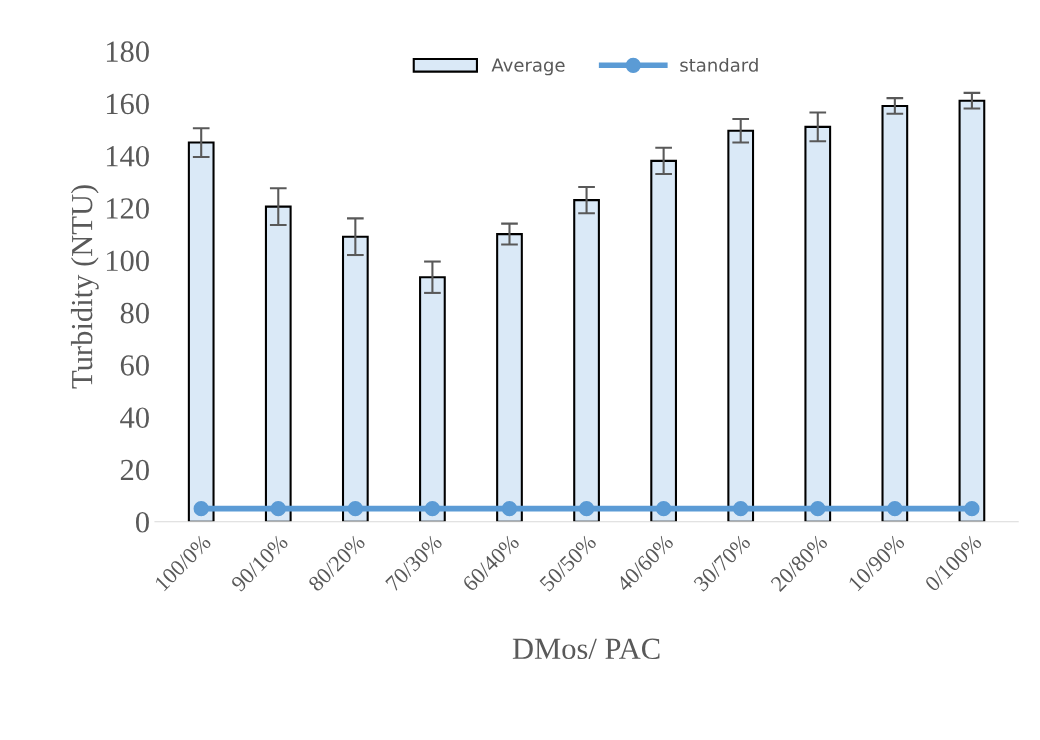 The image size is (1040, 740). I want to click on y-axis-title: Turbidity (NTU), so click(84, 287).